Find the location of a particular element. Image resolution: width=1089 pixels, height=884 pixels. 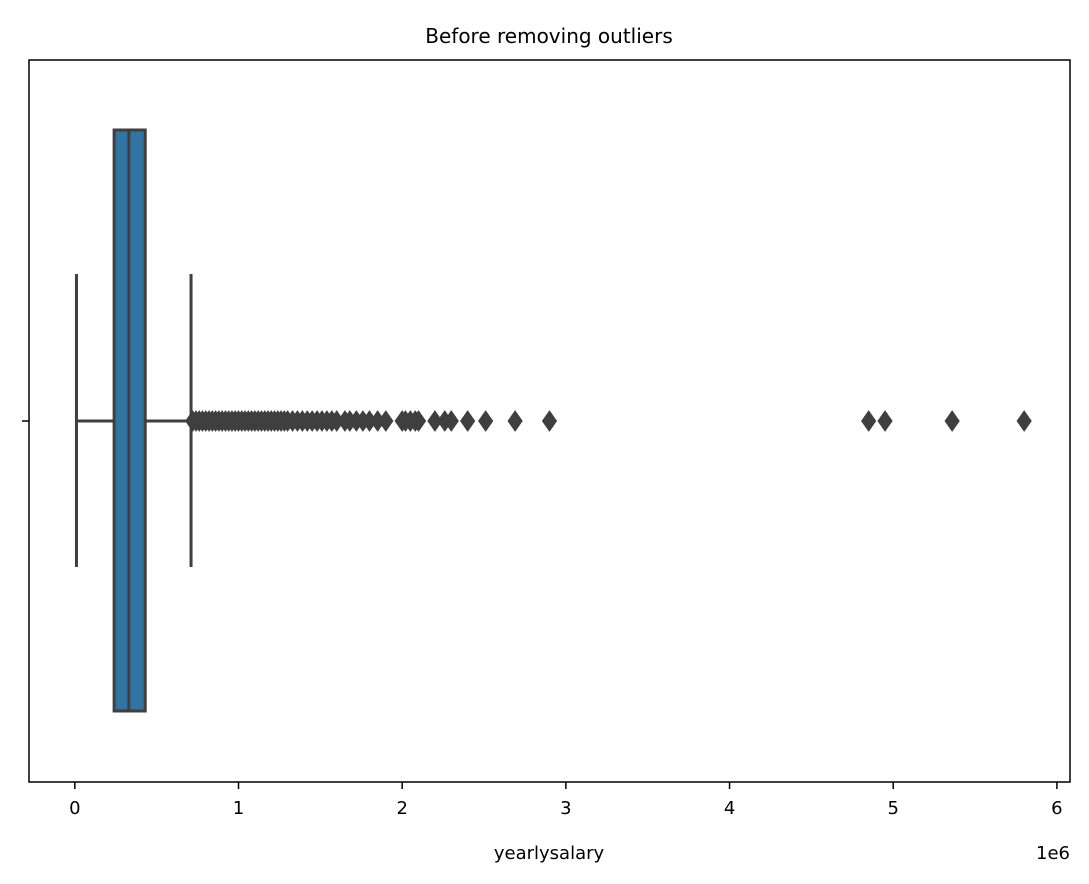

x-tick-label: 3 is located at coordinates (565, 808).